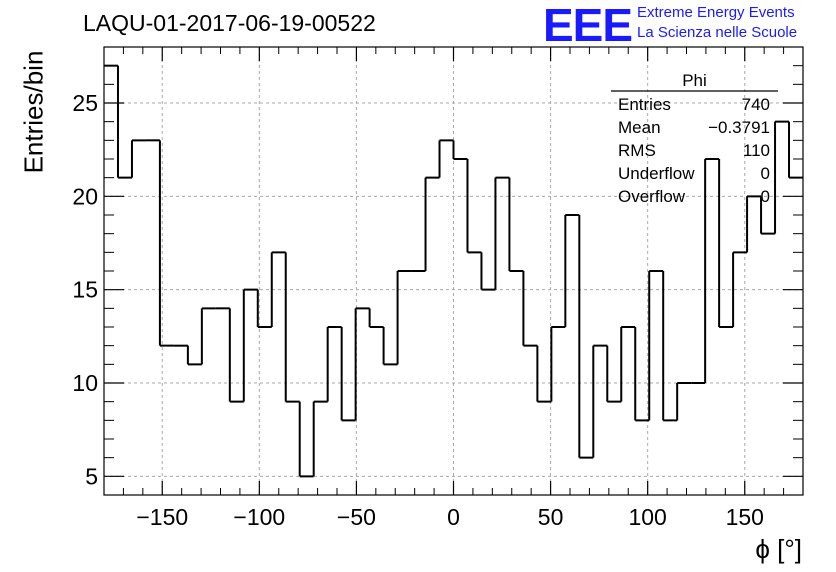 The width and height of the screenshot is (836, 572). What do you see at coordinates (765, 173) in the screenshot?
I see `stats-underflow-value: 0` at bounding box center [765, 173].